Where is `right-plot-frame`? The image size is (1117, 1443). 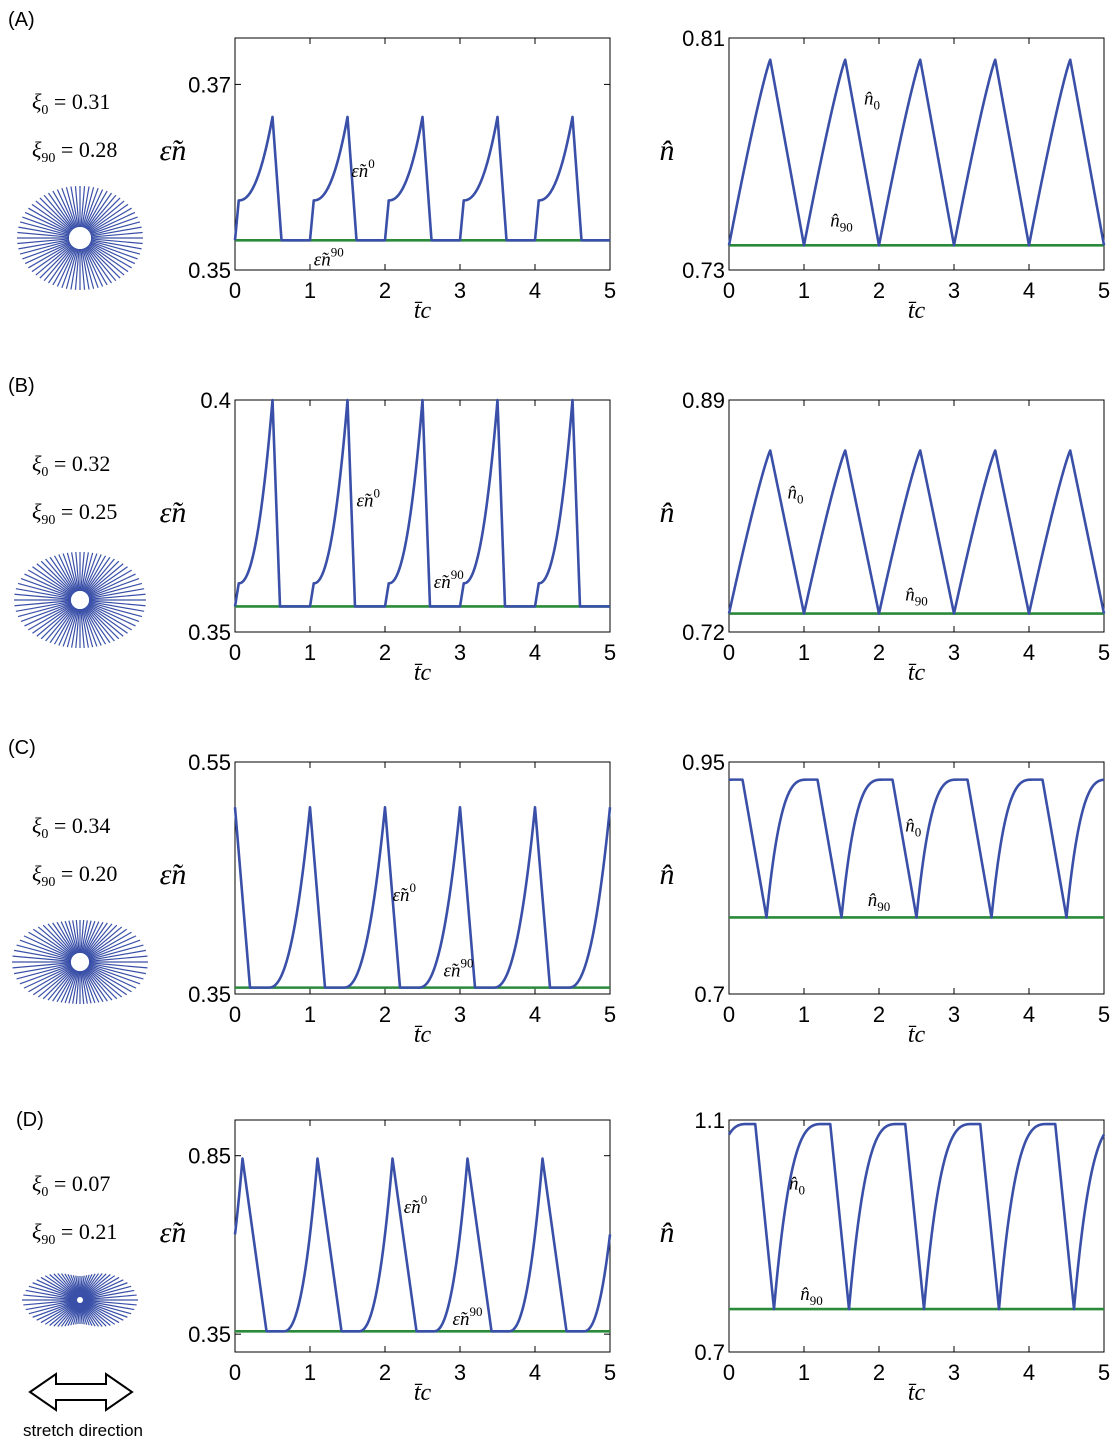 right-plot-frame is located at coordinates (916, 878).